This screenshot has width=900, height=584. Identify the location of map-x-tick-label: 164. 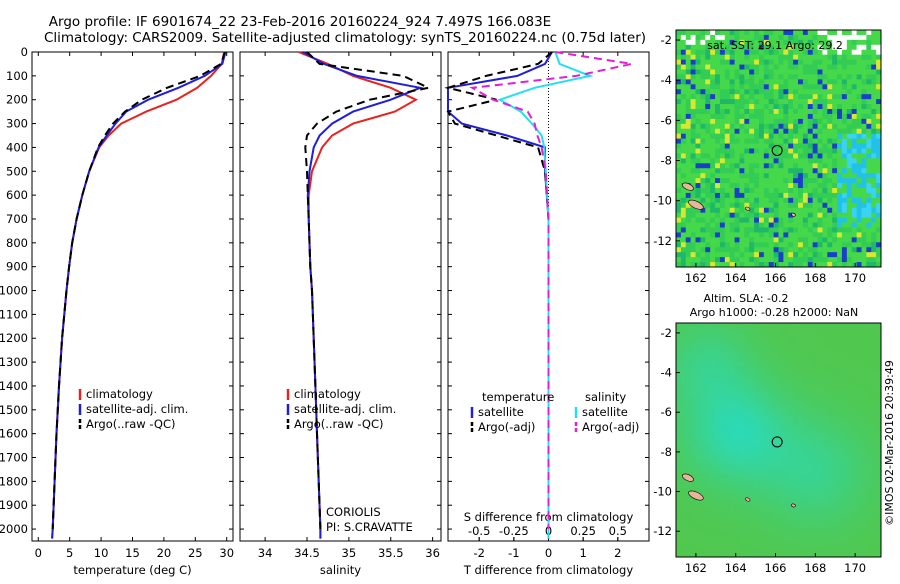
(736, 568).